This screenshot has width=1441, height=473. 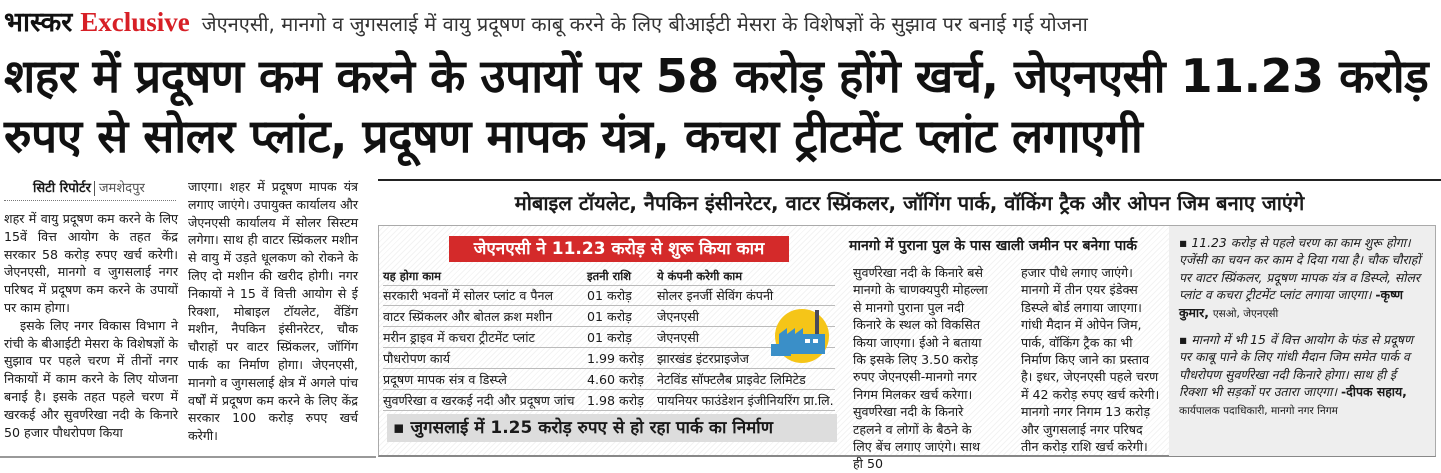 I want to click on cell-work: सुवर्णरेखा व खरकई नदी और प्रदूषण जांच, so click(x=479, y=400).